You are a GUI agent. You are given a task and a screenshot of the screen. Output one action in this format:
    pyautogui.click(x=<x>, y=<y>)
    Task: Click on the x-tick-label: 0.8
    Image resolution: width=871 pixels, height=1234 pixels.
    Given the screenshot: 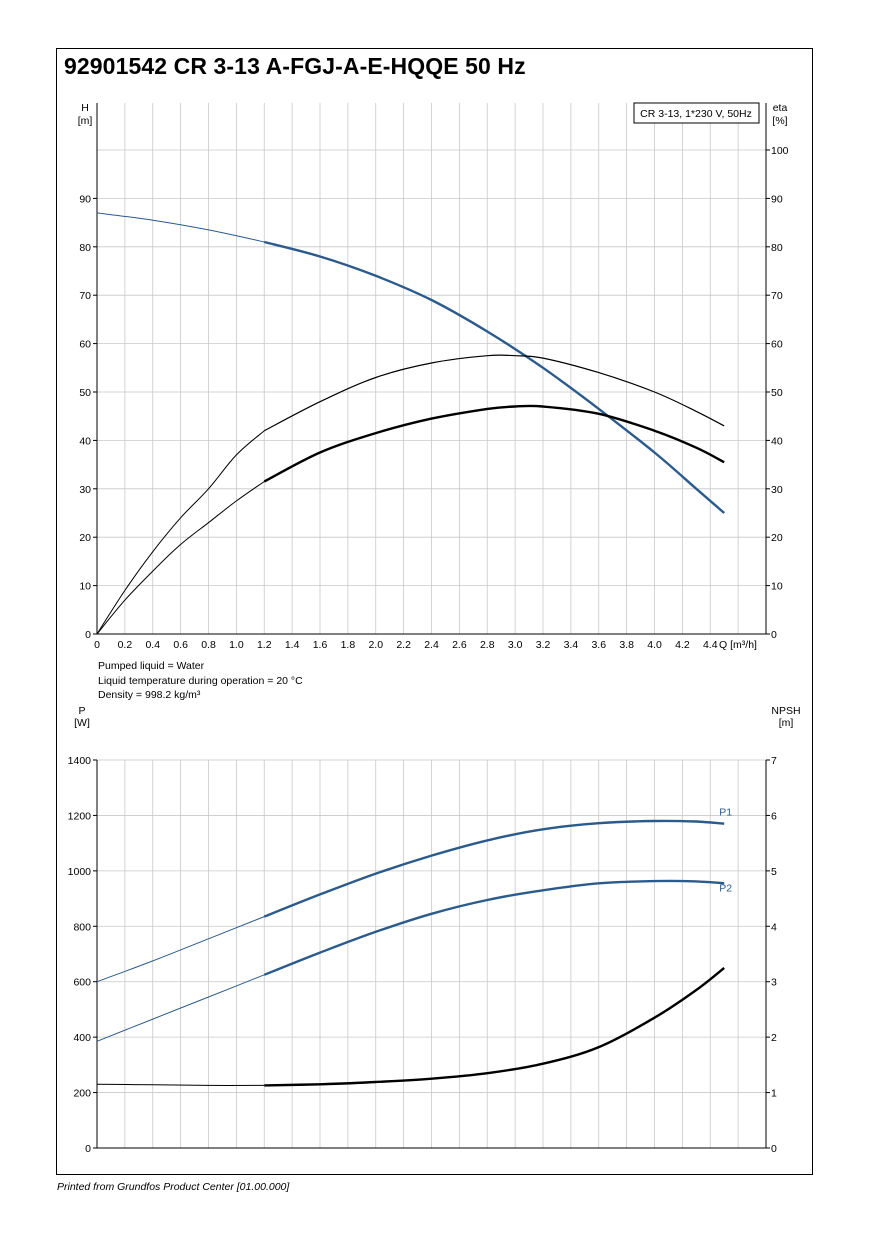 What is the action you would take?
    pyautogui.click(x=208, y=645)
    